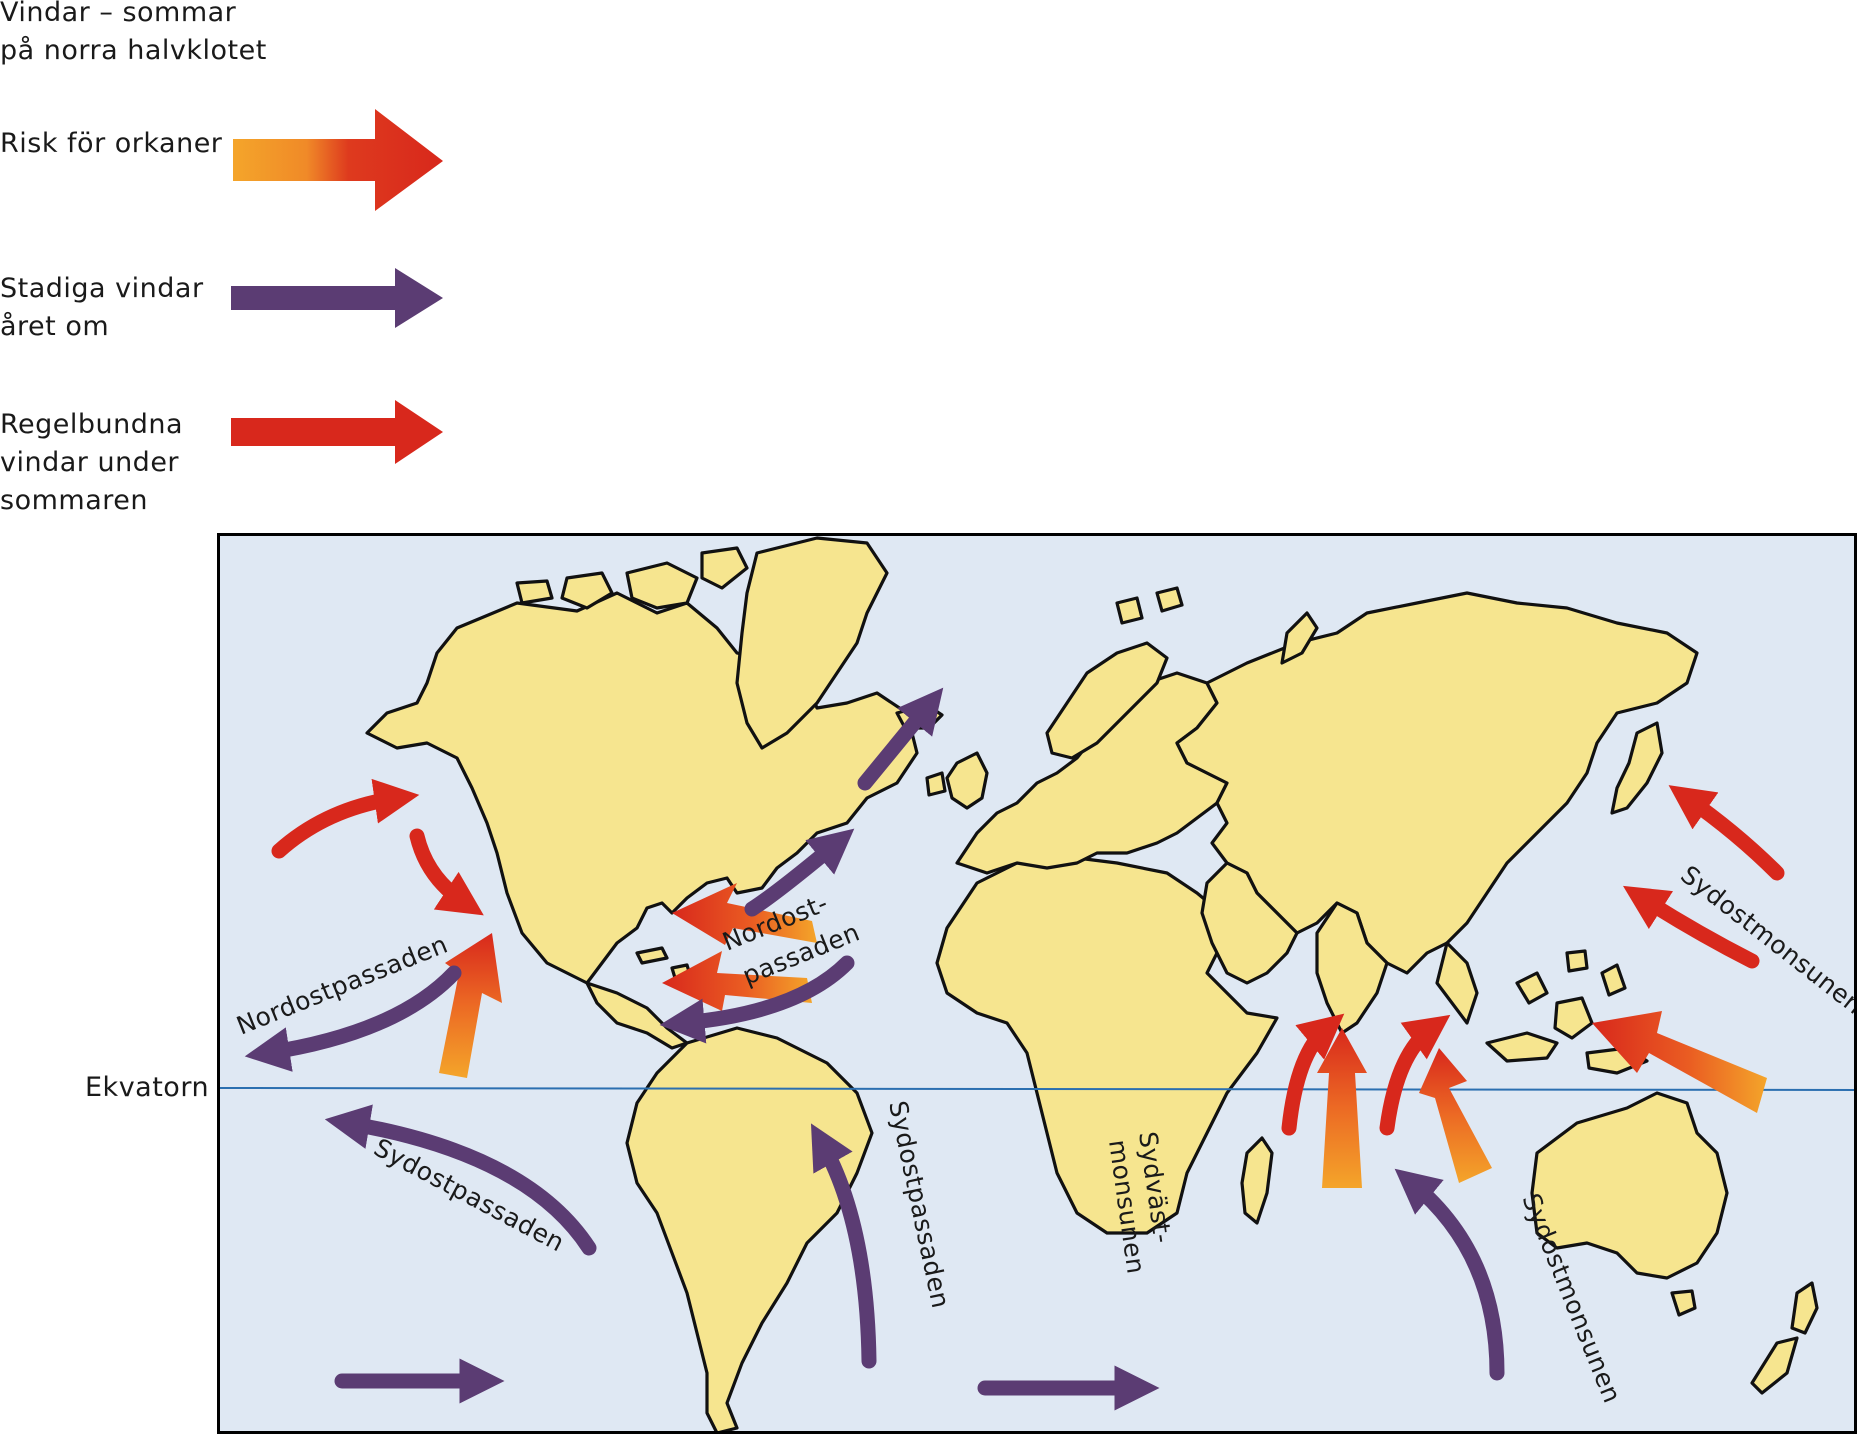  I want to click on wind-arrow-nordostpassaden-pacific, so click(353, 1018).